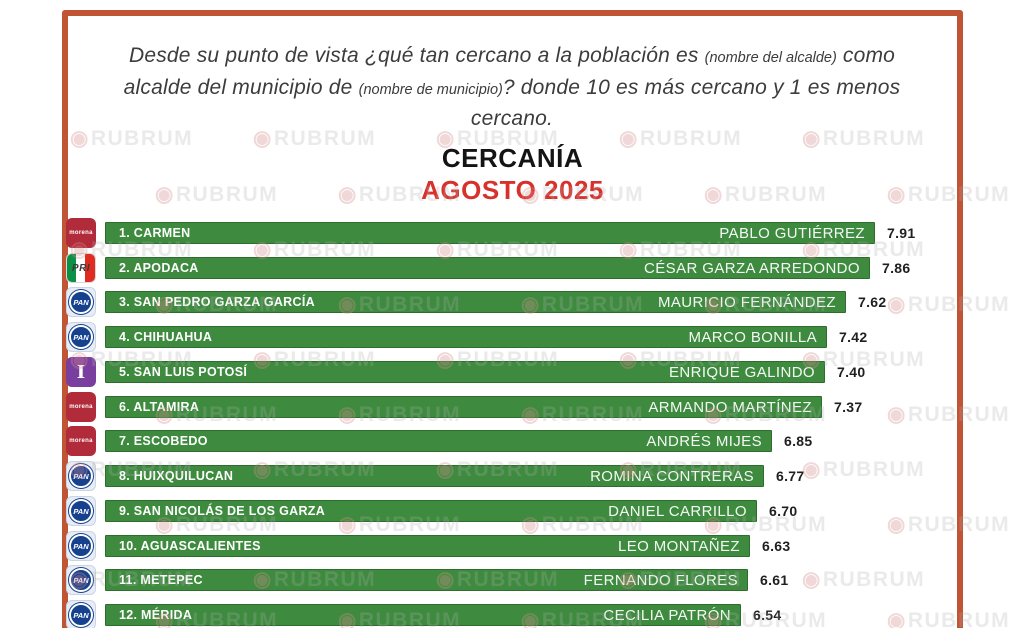  Describe the element at coordinates (848, 407) in the screenshot. I see `score-label: 7.37` at that location.